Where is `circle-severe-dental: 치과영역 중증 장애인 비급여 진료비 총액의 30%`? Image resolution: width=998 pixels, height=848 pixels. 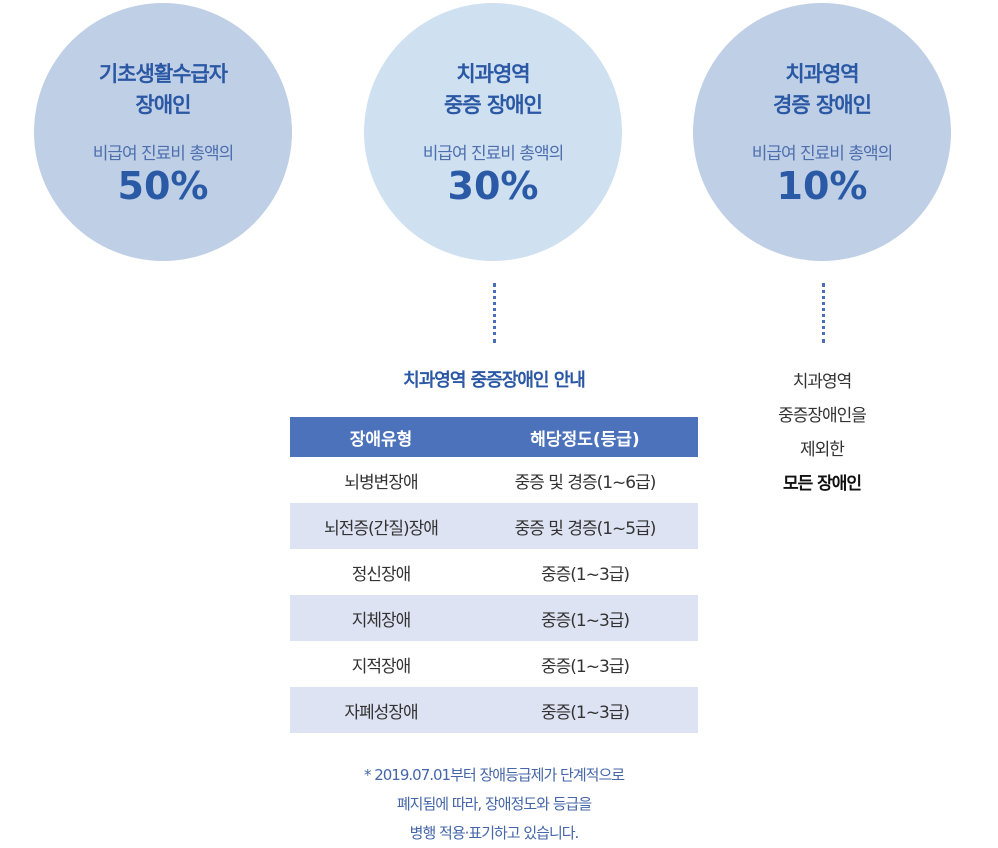 circle-severe-dental: 치과영역 중증 장애인 비급여 진료비 총액의 30% is located at coordinates (493, 132).